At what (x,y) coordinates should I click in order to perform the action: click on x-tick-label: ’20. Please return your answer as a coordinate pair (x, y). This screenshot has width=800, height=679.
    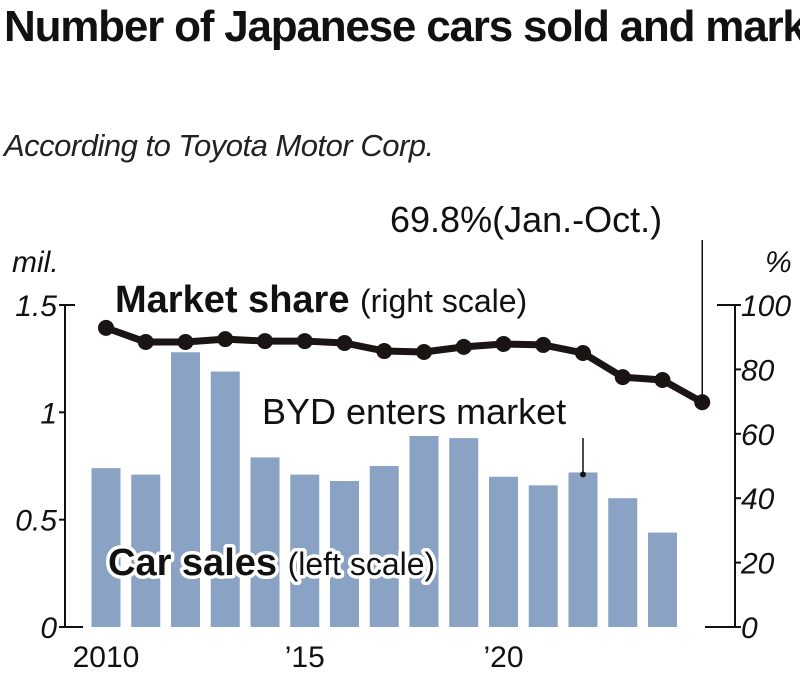
    Looking at the image, I should click on (503, 657).